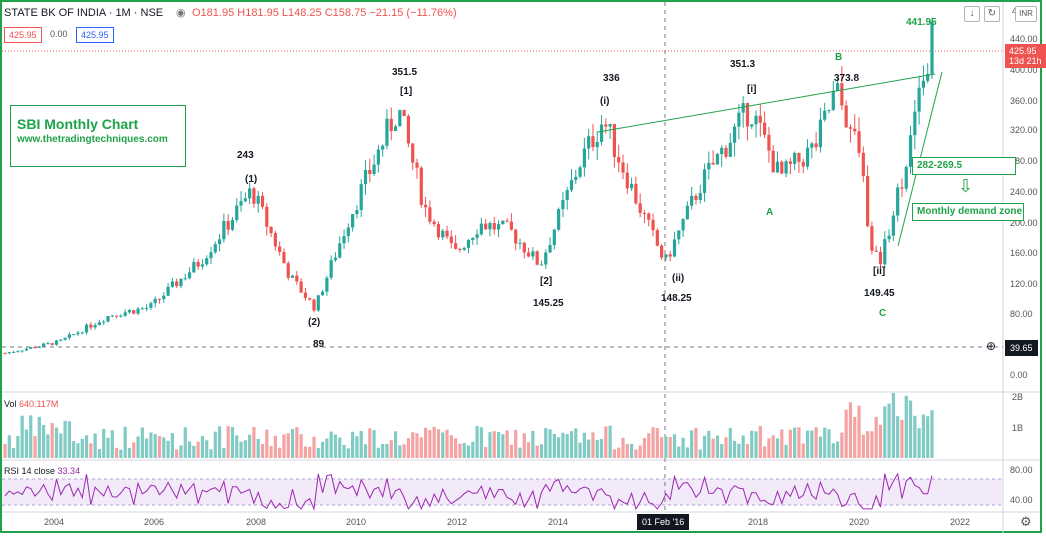 The width and height of the screenshot is (1046, 537). What do you see at coordinates (879, 293) in the screenshot?
I see `wave-label-w149: 149.45` at bounding box center [879, 293].